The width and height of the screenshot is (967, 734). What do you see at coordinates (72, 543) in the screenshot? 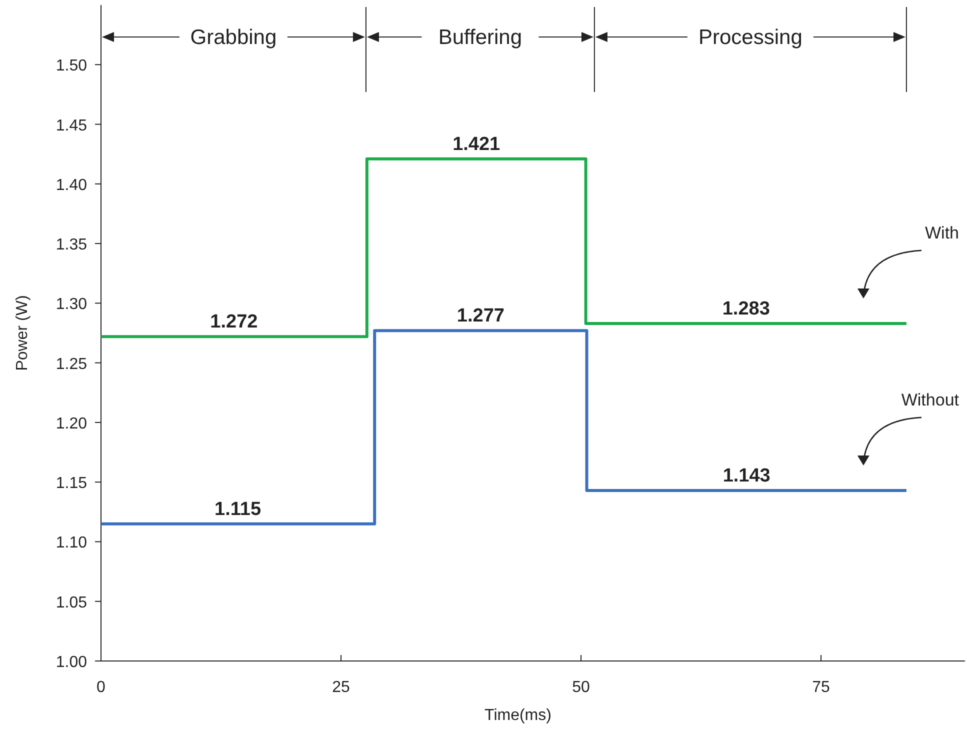
I see `y-tick-label: 1.10` at bounding box center [72, 543].